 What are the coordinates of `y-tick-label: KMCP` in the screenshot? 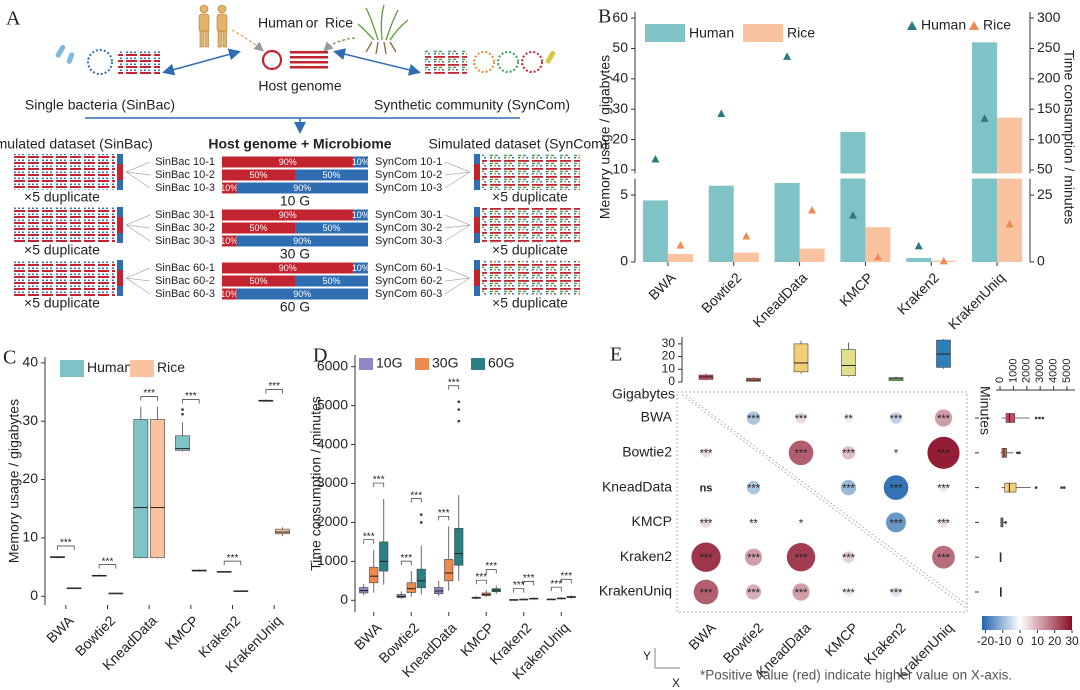 It's located at (652, 521).